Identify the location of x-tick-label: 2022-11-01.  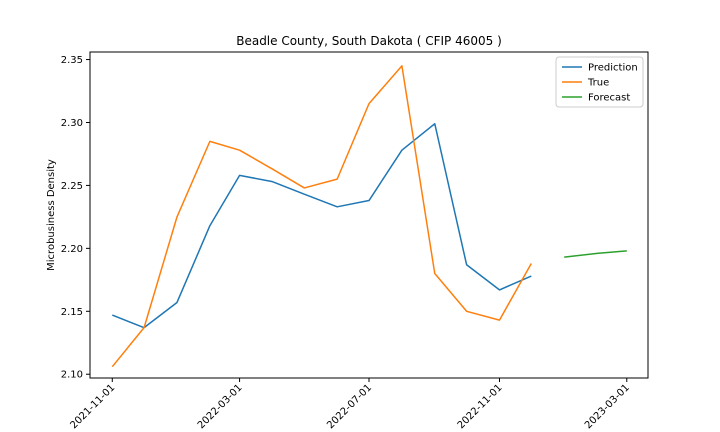
(480, 406).